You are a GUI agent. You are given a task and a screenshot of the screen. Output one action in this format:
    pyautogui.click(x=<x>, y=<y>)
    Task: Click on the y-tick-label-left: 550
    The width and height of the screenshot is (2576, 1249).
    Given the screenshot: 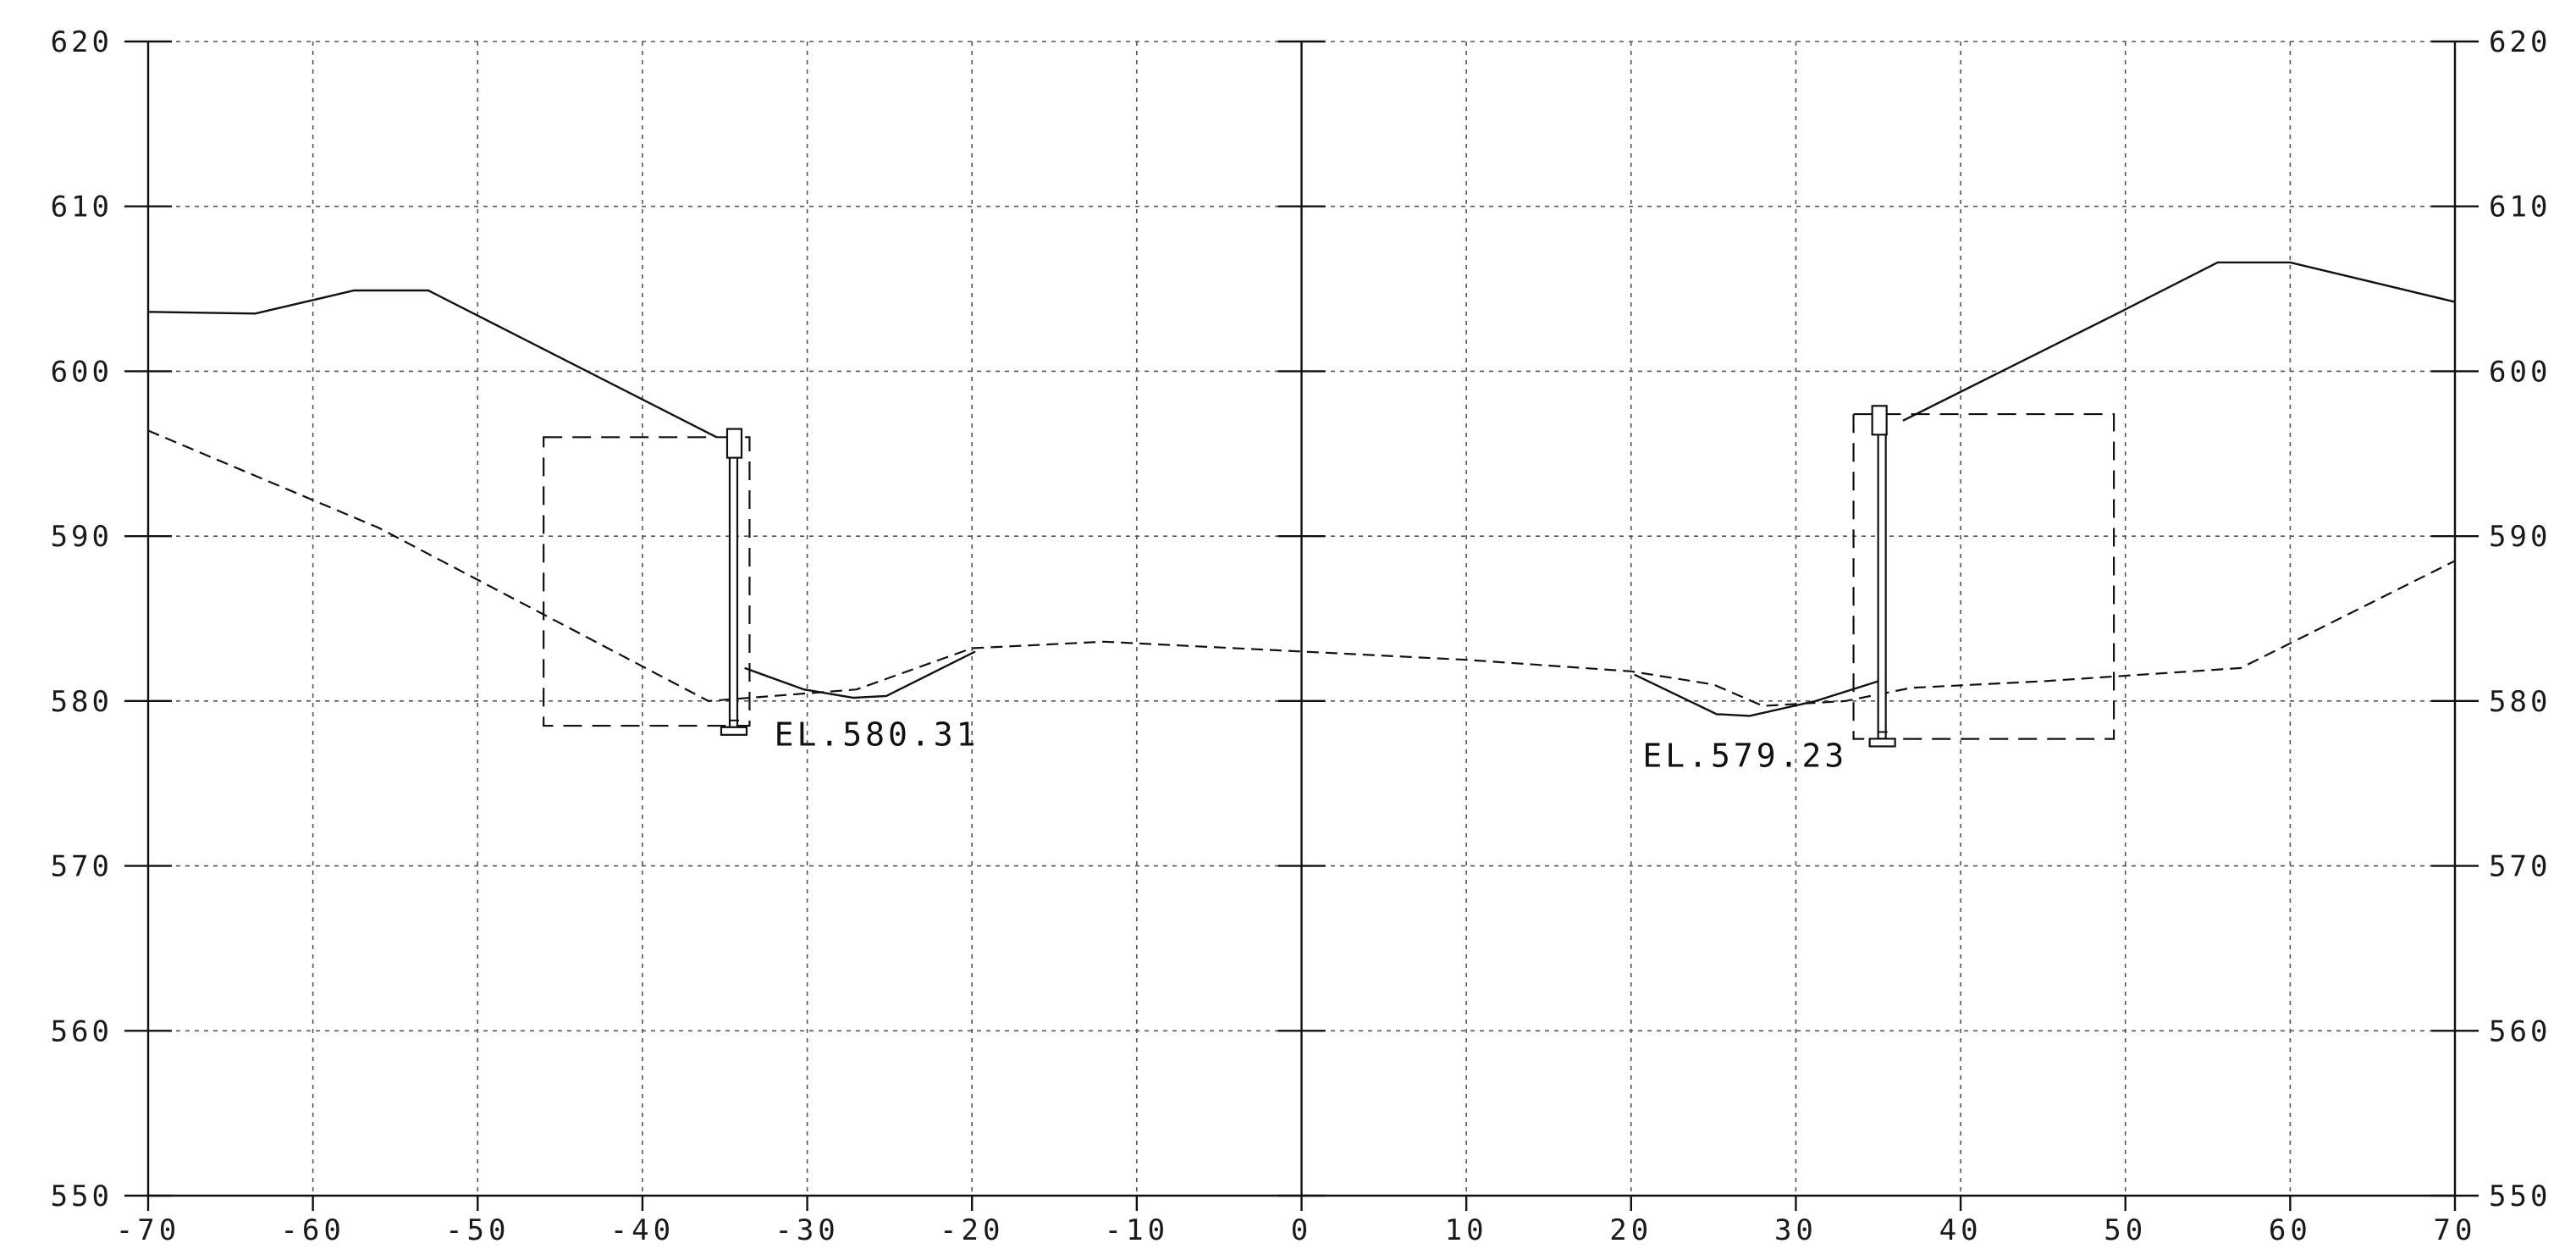 What is the action you would take?
    pyautogui.click(x=82, y=1196)
    